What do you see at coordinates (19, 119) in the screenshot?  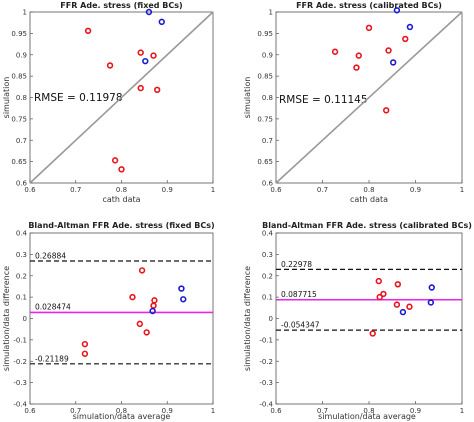 I see `y-tick-label: 0.75` at bounding box center [19, 119].